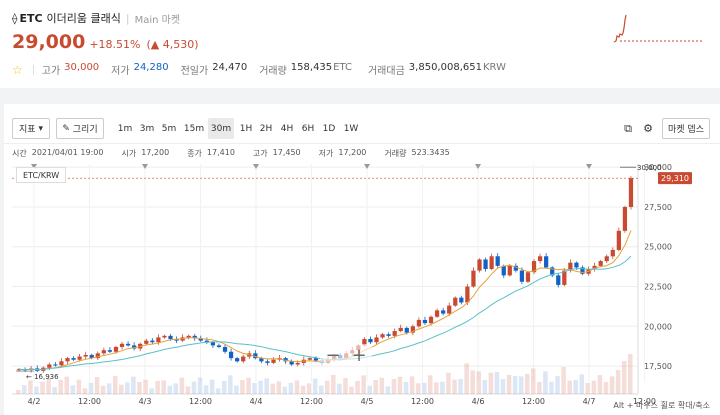  I want to click on timeframe-1w: 1W, so click(351, 128).